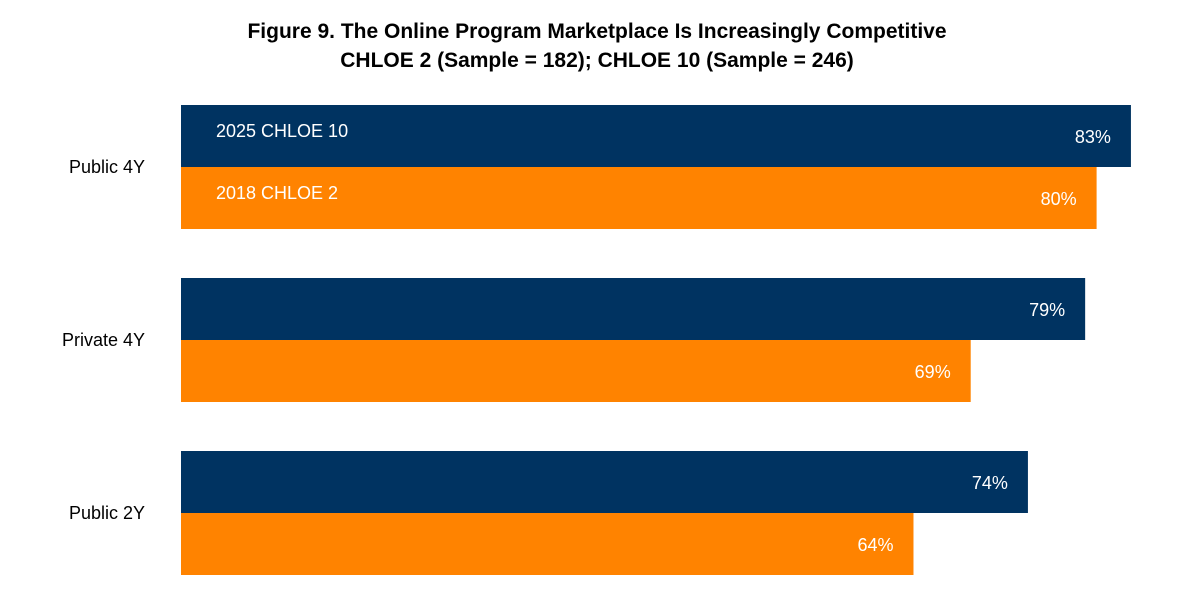 The width and height of the screenshot is (1200, 600). What do you see at coordinates (1047, 310) in the screenshot?
I see `data-label-private-4y-2025-chloe-10: 79%` at bounding box center [1047, 310].